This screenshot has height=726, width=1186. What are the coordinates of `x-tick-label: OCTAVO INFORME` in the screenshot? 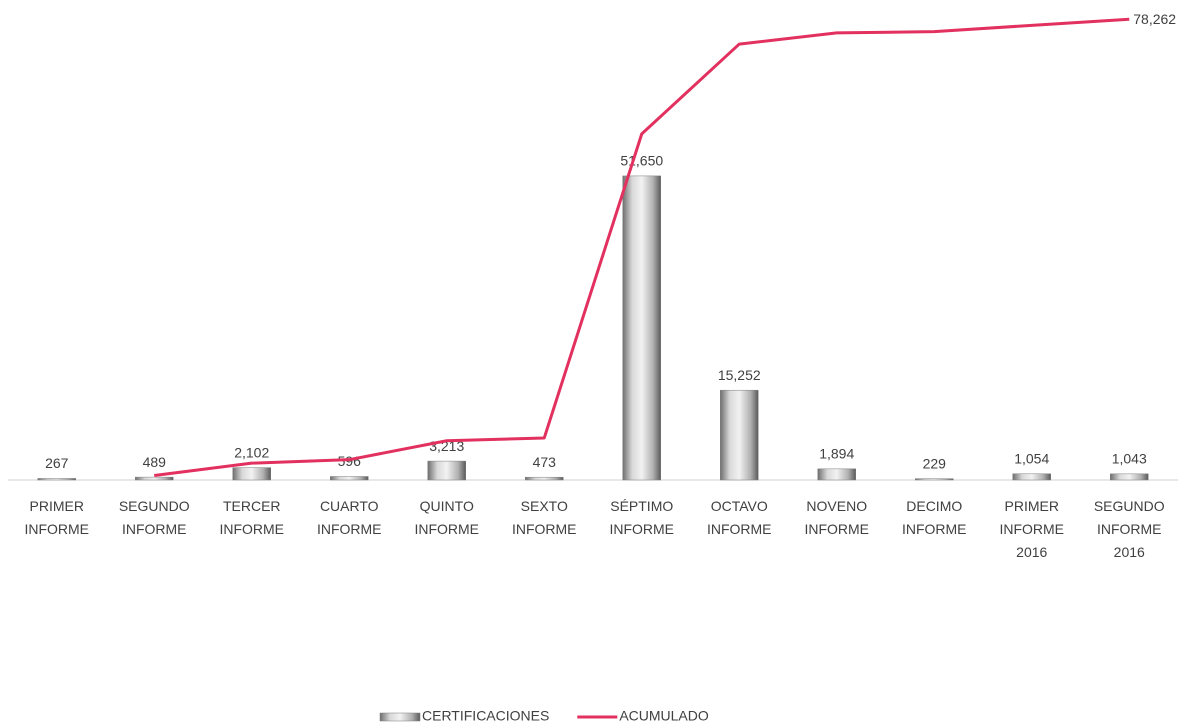 It's located at (739, 517).